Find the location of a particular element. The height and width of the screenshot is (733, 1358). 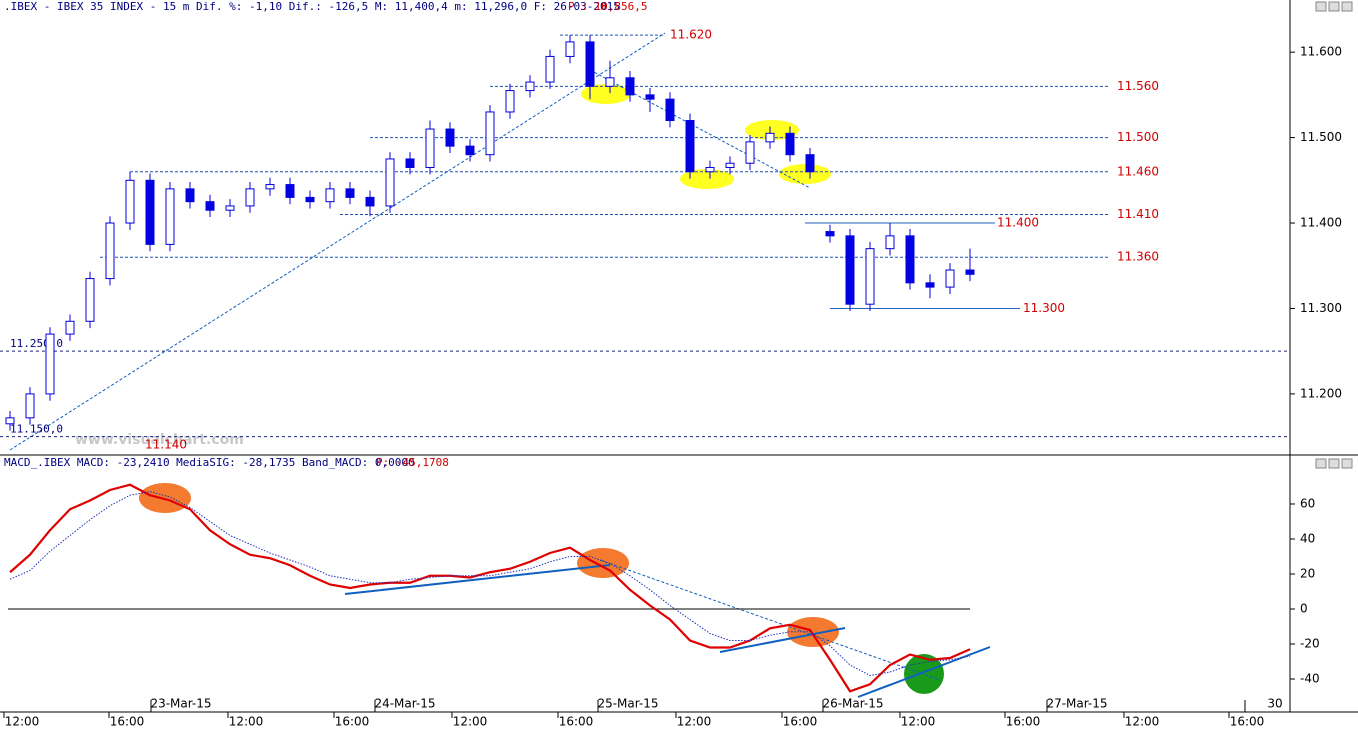

x-tick-label: 24-Mar-15 is located at coordinates (404, 704).